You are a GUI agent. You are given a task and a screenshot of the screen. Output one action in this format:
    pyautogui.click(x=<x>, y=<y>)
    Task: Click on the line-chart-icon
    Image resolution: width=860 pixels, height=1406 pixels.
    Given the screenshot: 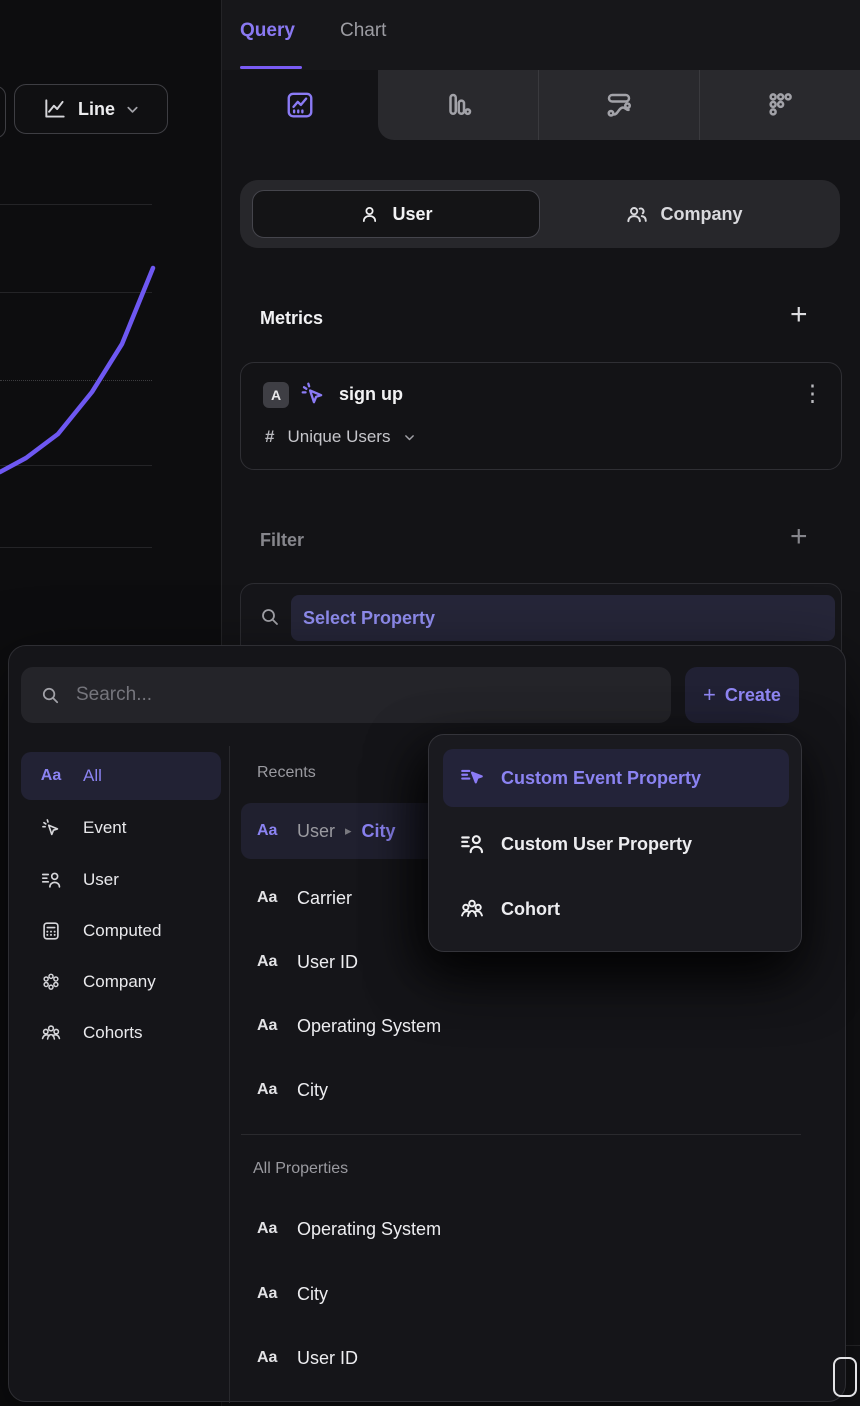 What is the action you would take?
    pyautogui.click(x=55, y=109)
    